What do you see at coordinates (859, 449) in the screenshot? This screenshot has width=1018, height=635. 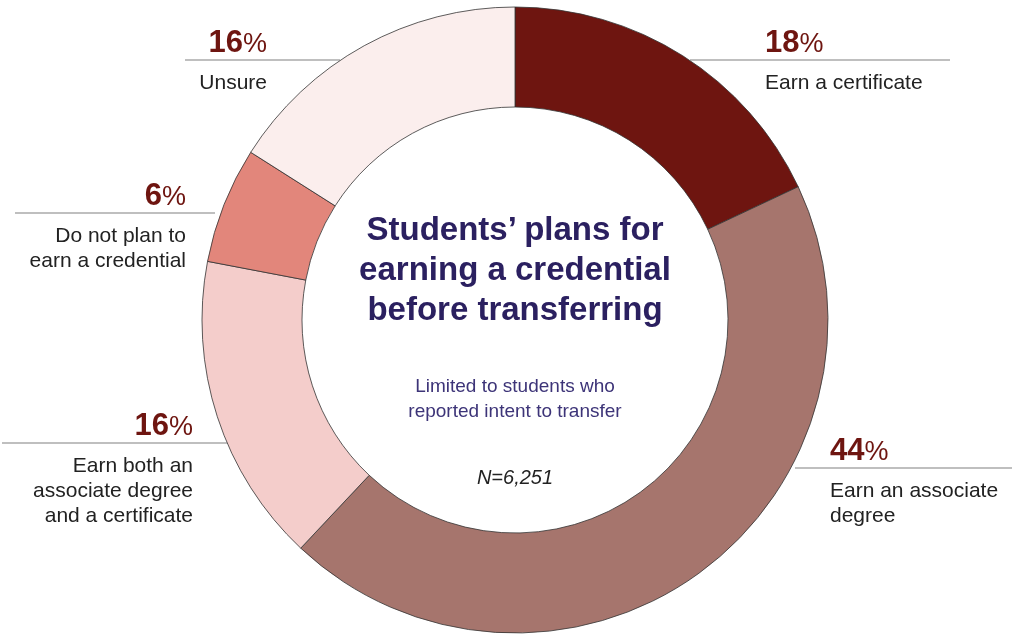 I see `data-label: 44%` at bounding box center [859, 449].